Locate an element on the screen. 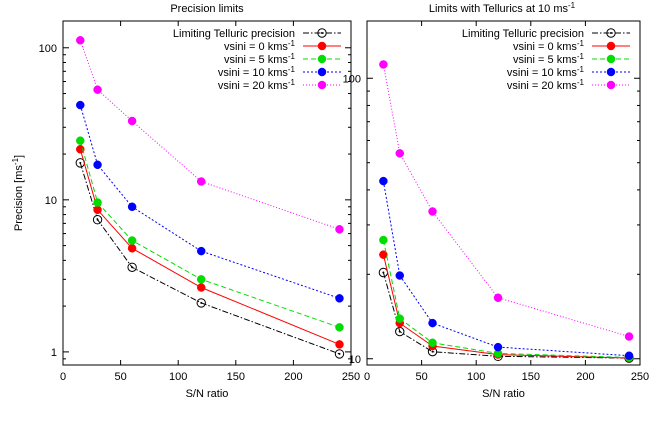 The height and width of the screenshot is (426, 661). chart-title: Limits with Tellurics at 10 ms-1 is located at coordinates (502, 8).